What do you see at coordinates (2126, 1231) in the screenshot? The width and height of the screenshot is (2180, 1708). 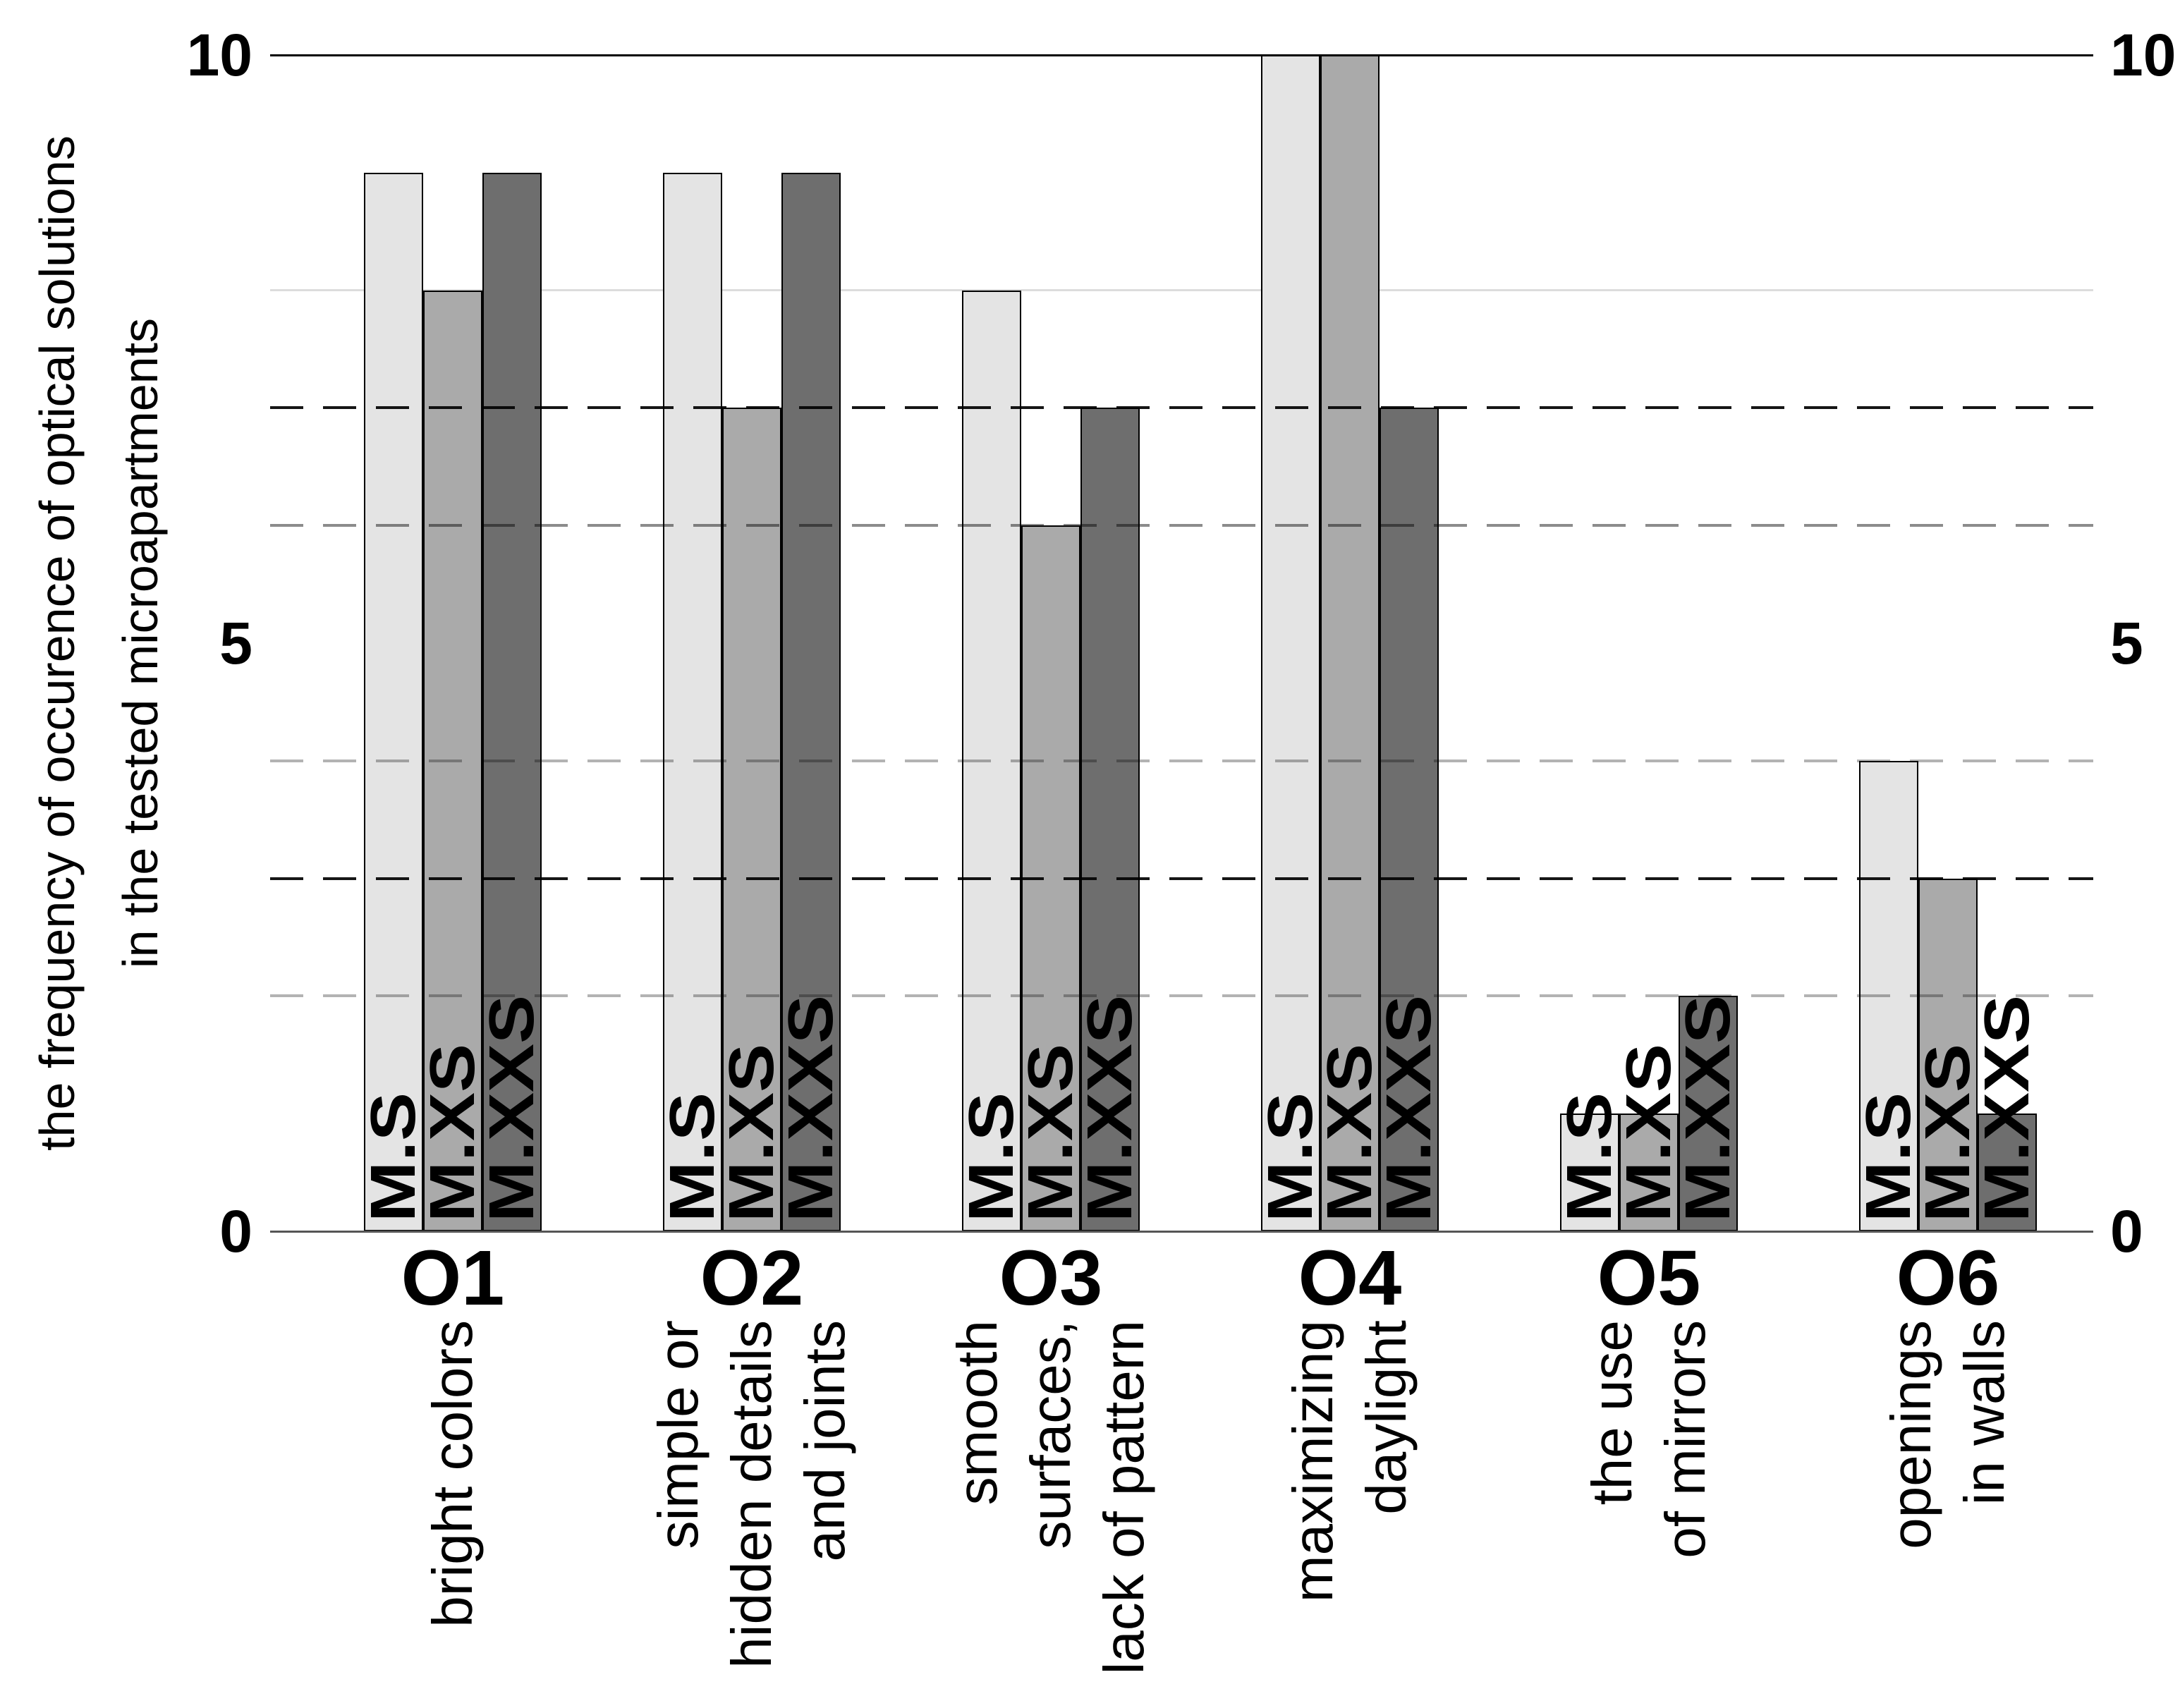 I see `y-tick-right-0: 0` at bounding box center [2126, 1231].